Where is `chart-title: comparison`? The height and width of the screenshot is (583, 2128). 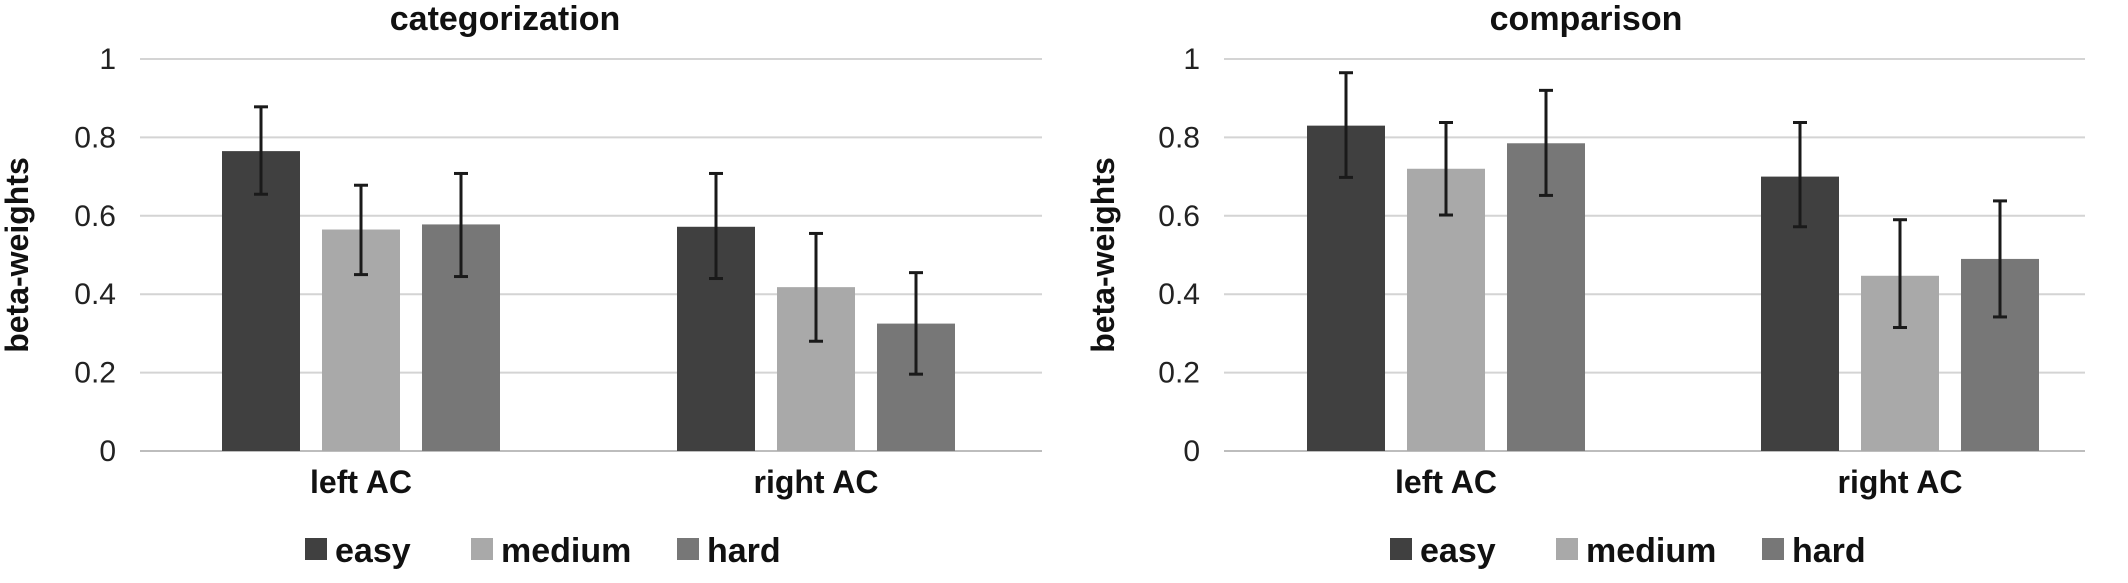 chart-title: comparison is located at coordinates (1586, 19).